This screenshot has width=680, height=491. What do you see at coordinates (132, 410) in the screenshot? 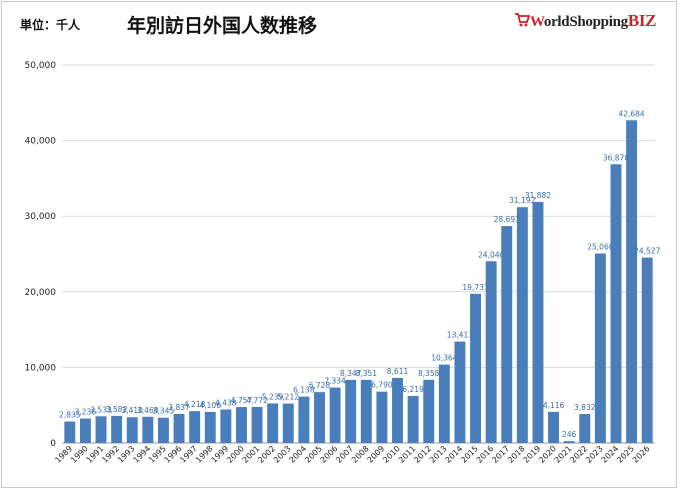
I see `data-label: 3,410` at bounding box center [132, 410].